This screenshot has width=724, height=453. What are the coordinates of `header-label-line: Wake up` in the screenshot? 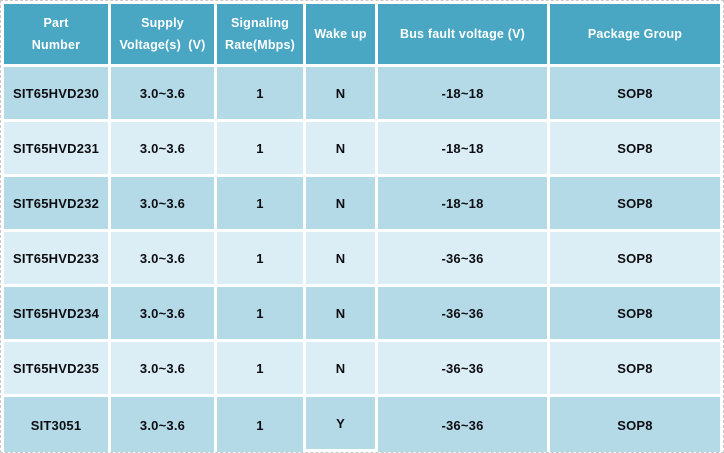 It's located at (340, 34).